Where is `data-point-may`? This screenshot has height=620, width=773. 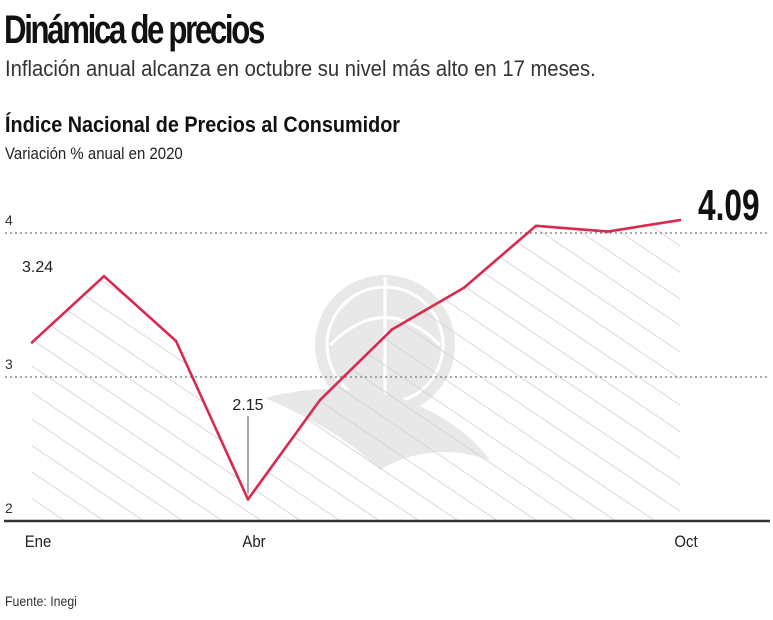
data-point-may is located at coordinates (320, 400).